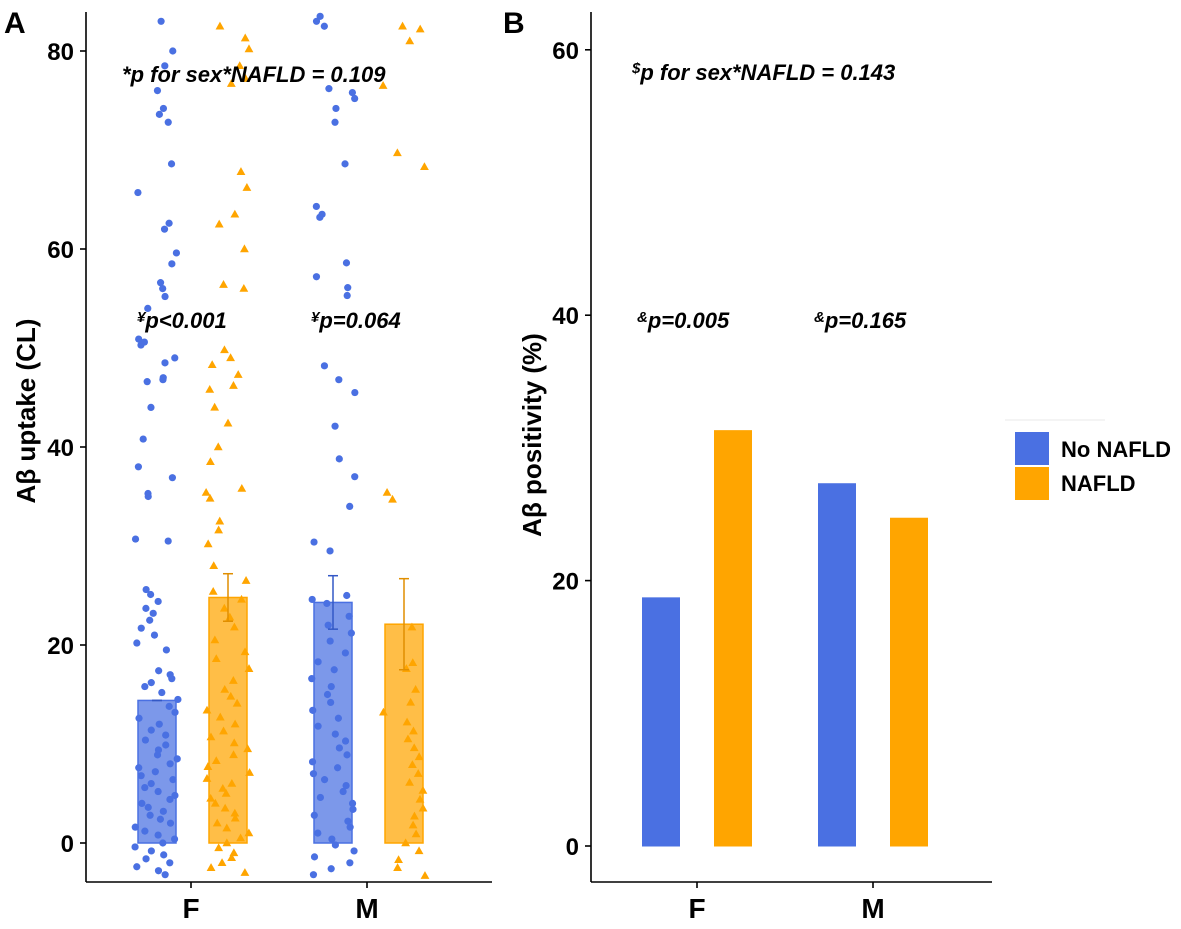  I want to click on panel-b-interaction-annotation: $p for sex*NAFLD = 0.143, so click(763, 72).